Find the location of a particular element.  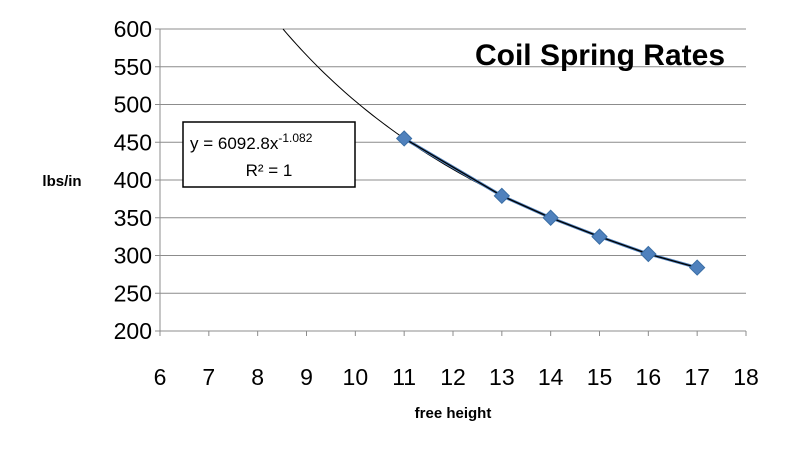

x-tick-label-11: 11 is located at coordinates (404, 377).